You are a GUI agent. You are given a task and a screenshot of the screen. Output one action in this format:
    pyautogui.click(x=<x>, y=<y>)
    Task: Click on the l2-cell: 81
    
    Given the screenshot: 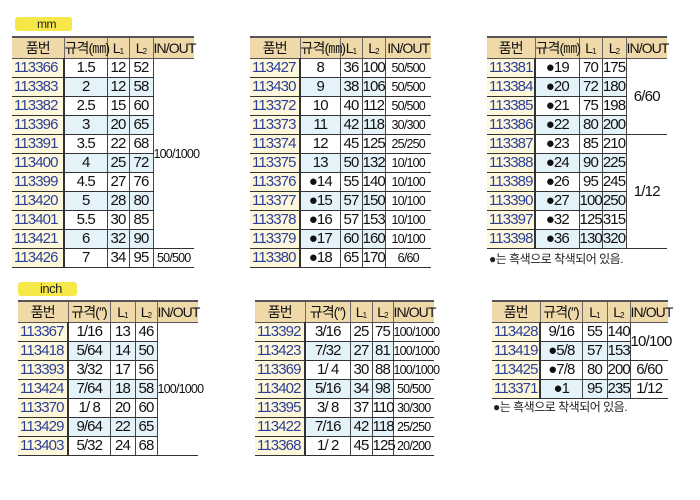 What is the action you would take?
    pyautogui.click(x=383, y=351)
    